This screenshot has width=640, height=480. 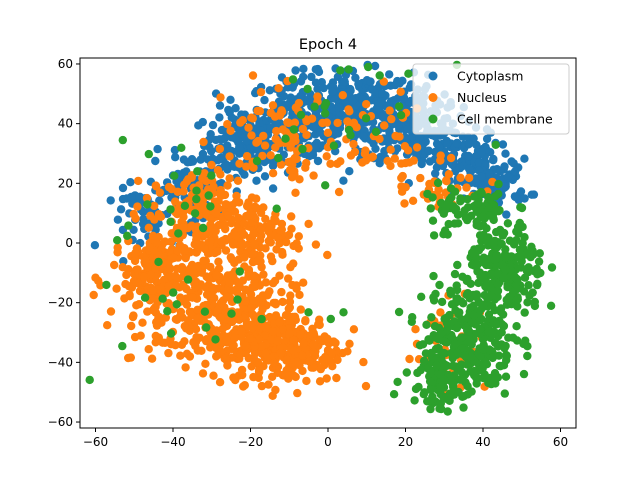 What do you see at coordinates (172, 442) in the screenshot?
I see `x-tick-label: −40` at bounding box center [172, 442].